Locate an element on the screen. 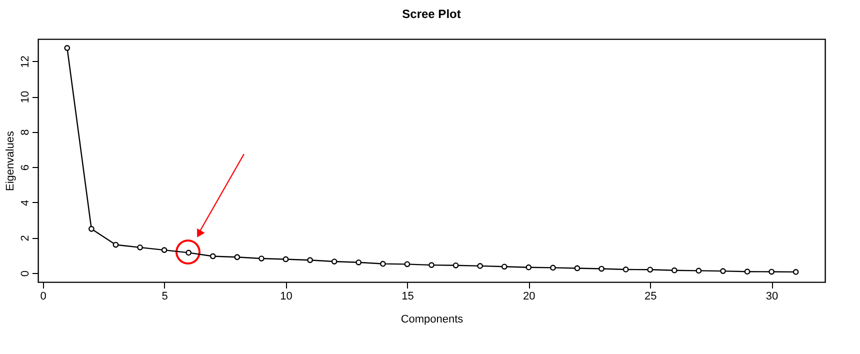 This screenshot has height=354, width=860. x-tick-label: 25 is located at coordinates (650, 296).